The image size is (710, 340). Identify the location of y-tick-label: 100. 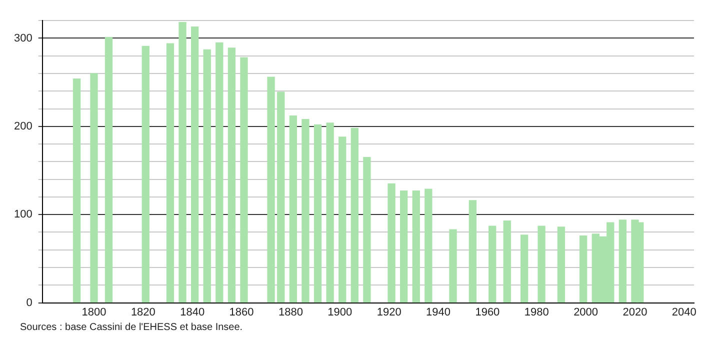
(23, 214).